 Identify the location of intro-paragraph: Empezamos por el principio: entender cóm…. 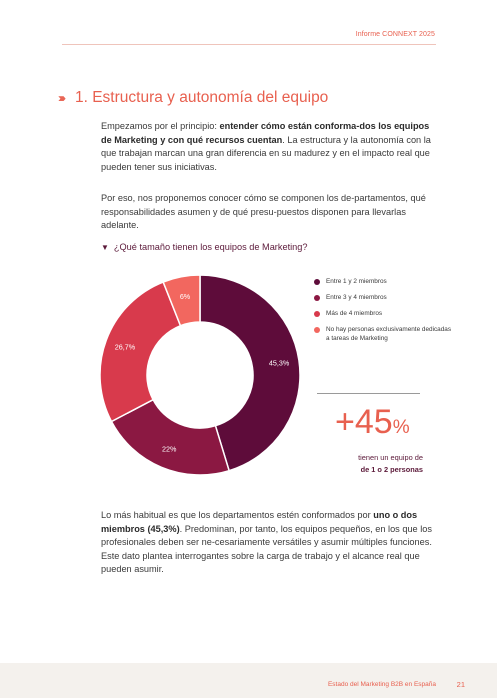
(269, 147).